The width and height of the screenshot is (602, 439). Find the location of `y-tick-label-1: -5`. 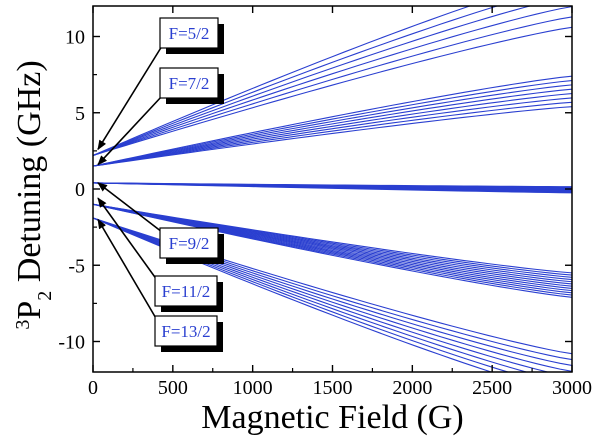

y-tick-label-1: -5 is located at coordinates (76, 266).